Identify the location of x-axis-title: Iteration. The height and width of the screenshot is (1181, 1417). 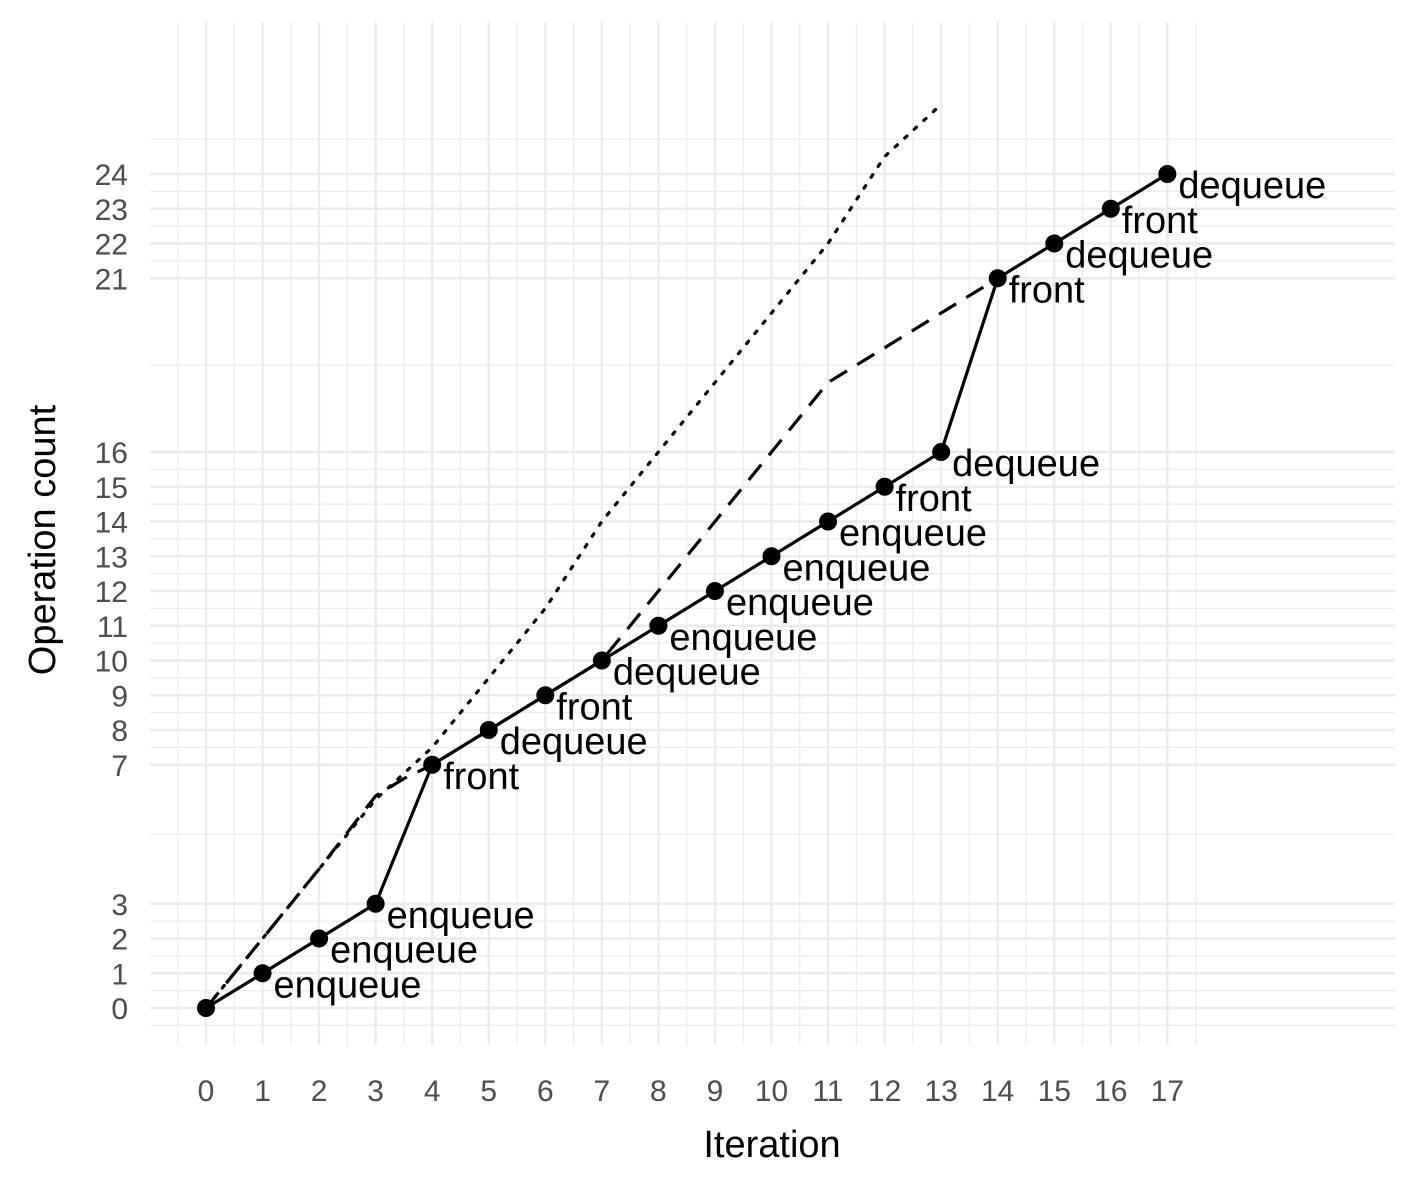
(771, 1145).